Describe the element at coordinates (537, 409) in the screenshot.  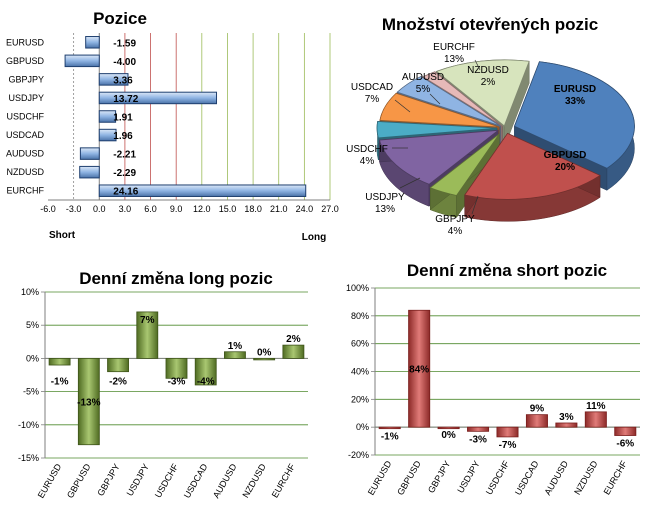
I see `value-label: 9%` at that location.